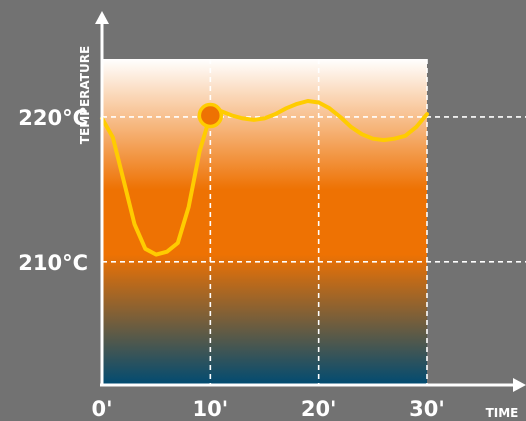 The image size is (526, 421). What do you see at coordinates (502, 413) in the screenshot?
I see `x-axis-label: TIME` at bounding box center [502, 413].